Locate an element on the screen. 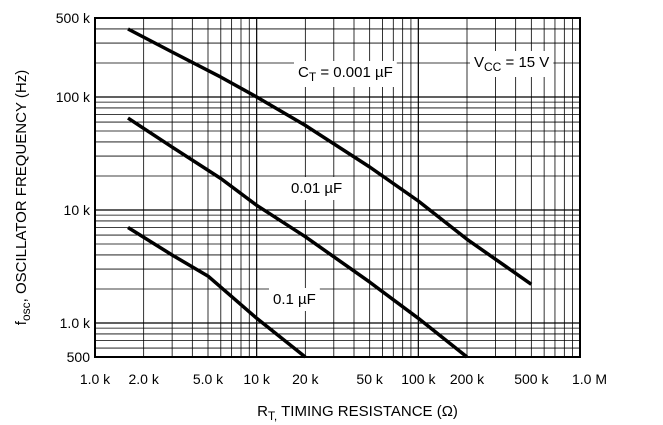  x-tick-label: 20 k is located at coordinates (305, 379).